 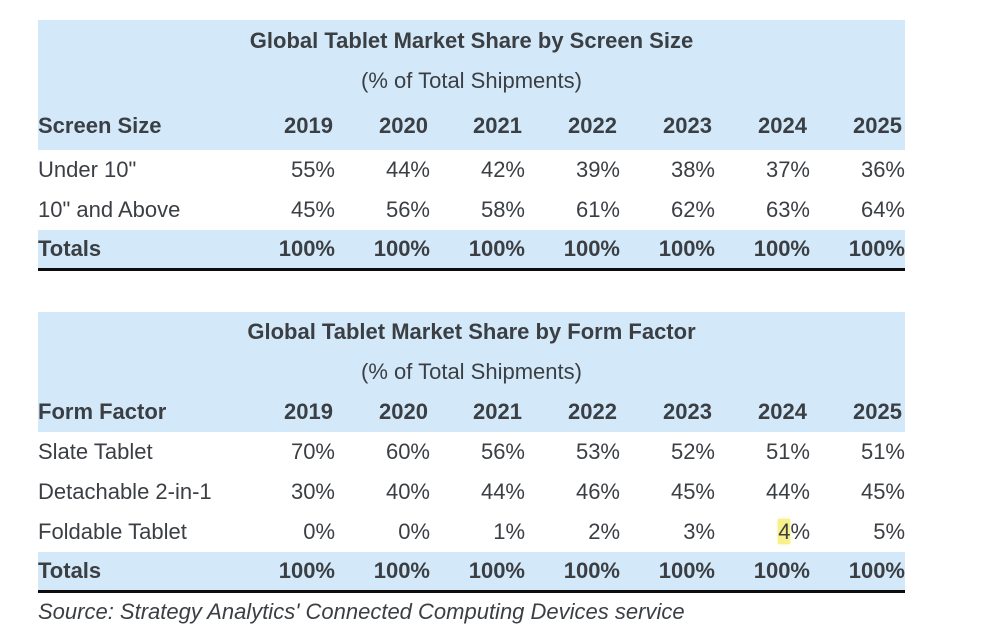 I want to click on cell-value: 55%, so click(x=312, y=169).